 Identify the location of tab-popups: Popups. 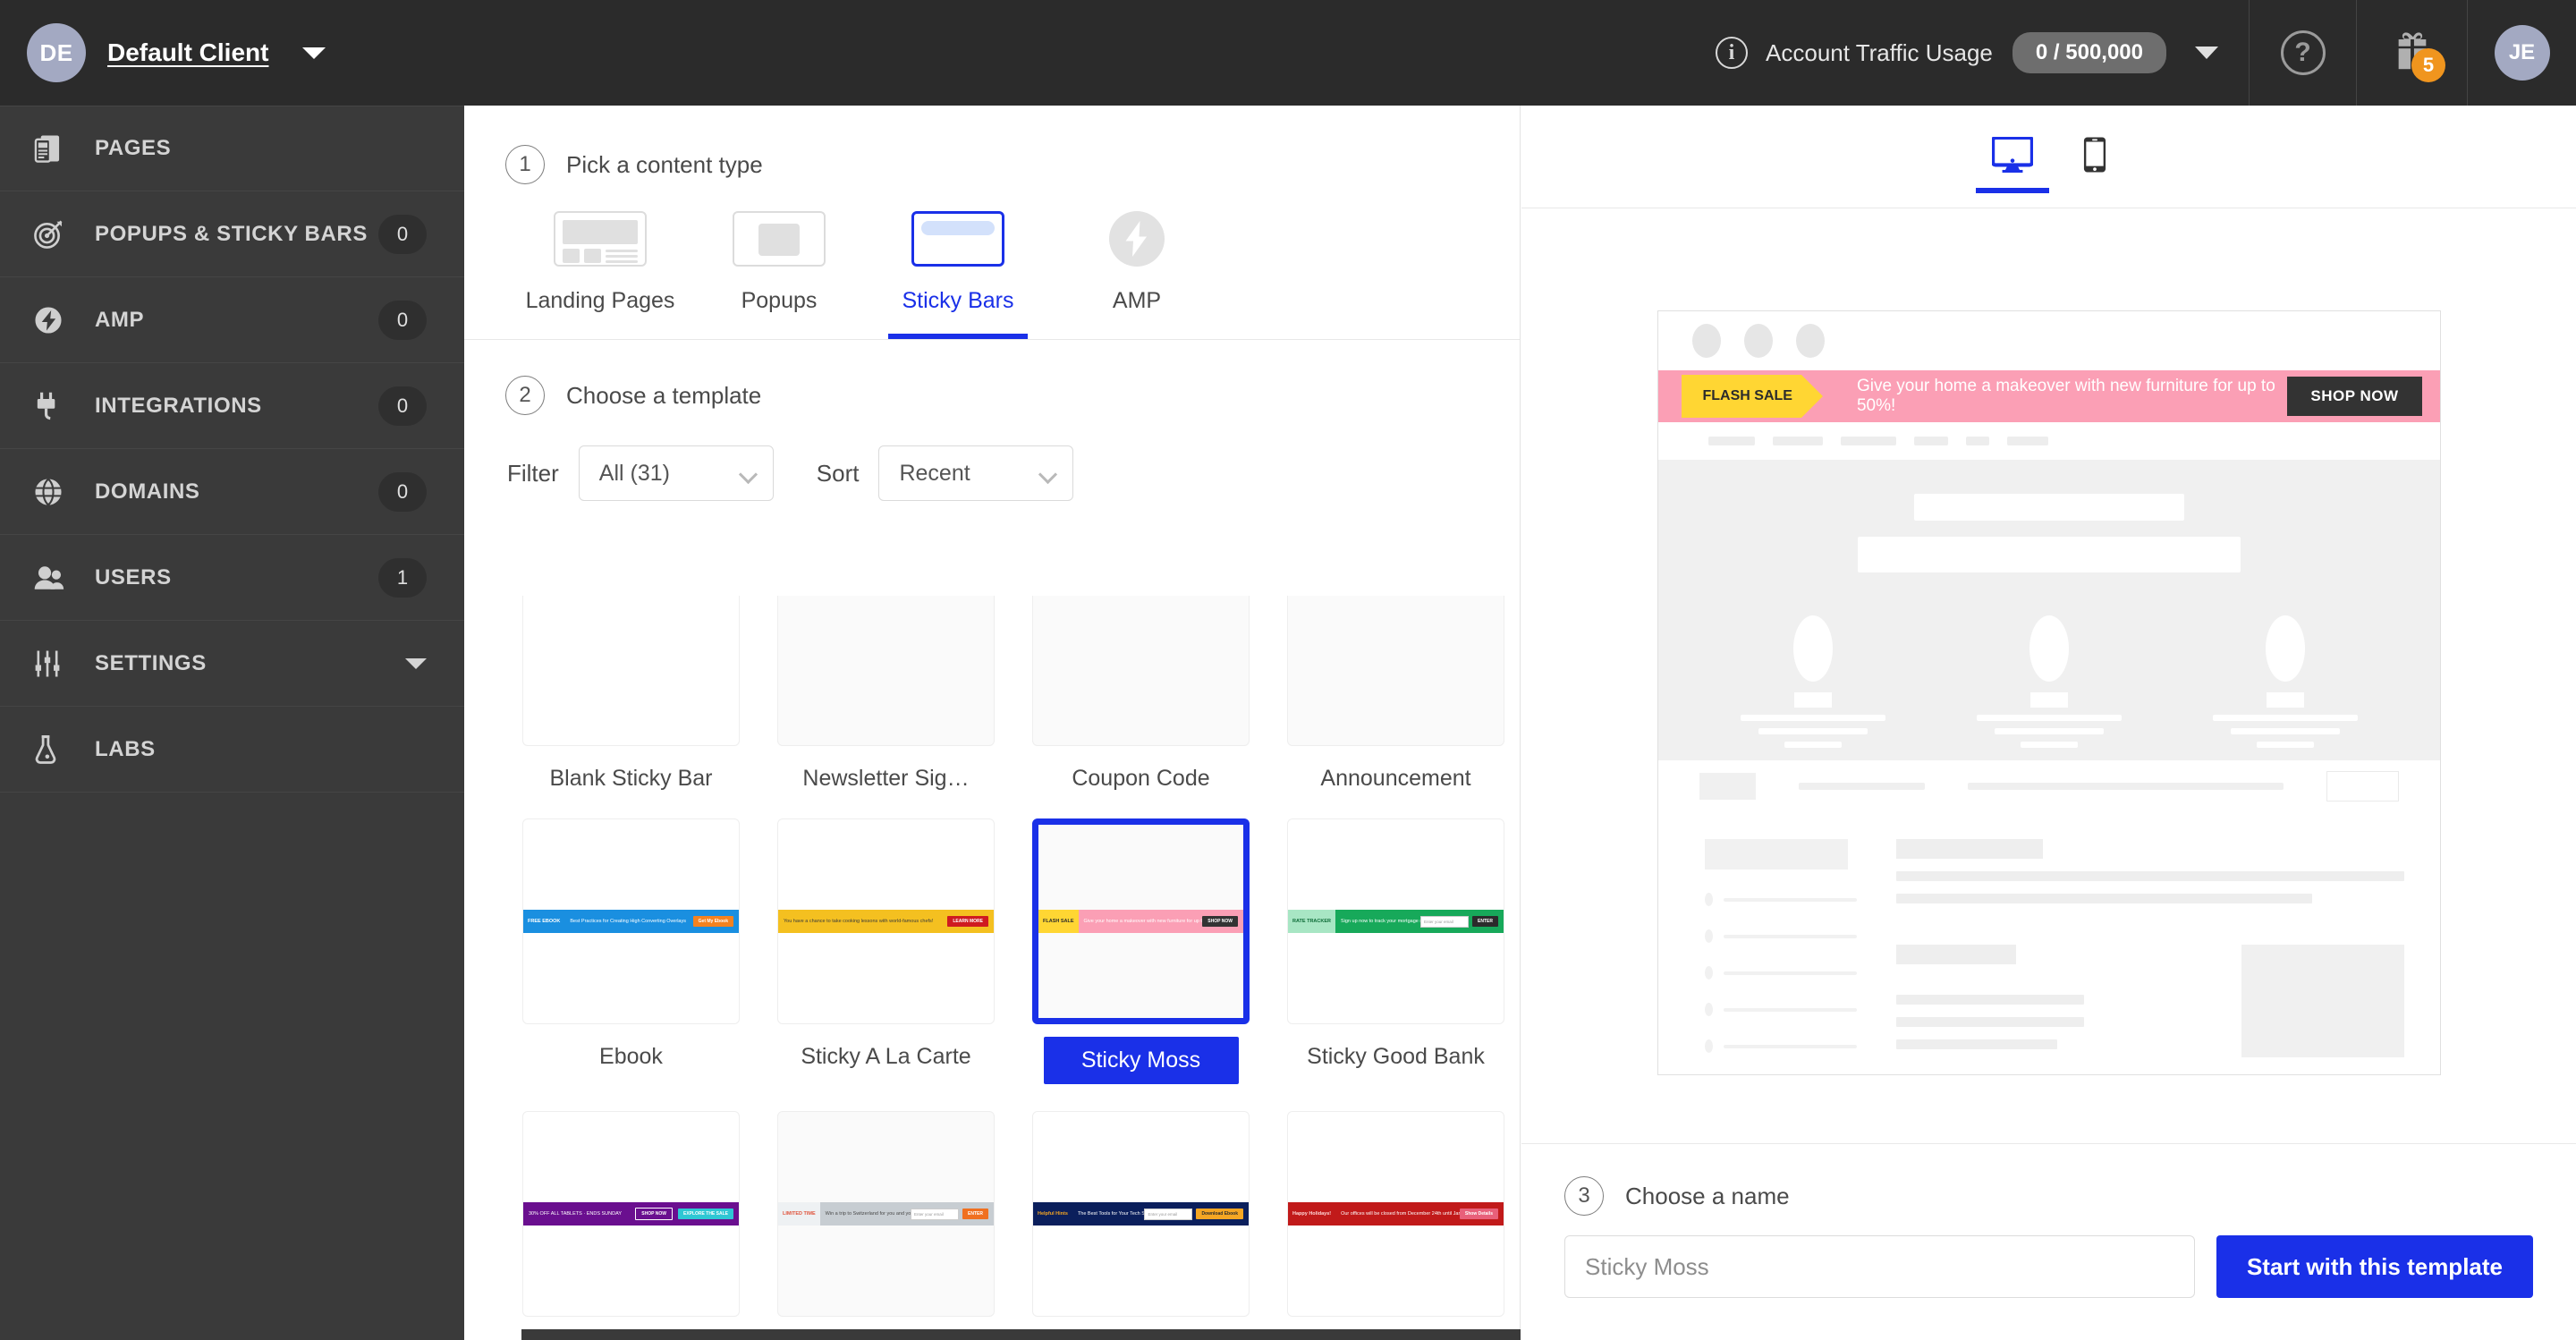
(779, 275).